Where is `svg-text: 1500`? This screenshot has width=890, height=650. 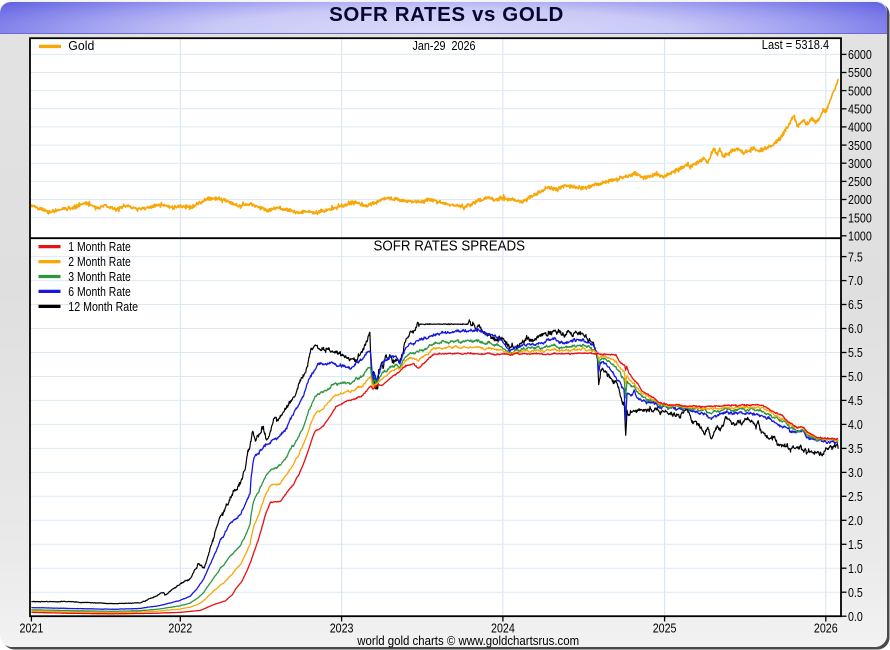
svg-text: 1500 is located at coordinates (860, 217).